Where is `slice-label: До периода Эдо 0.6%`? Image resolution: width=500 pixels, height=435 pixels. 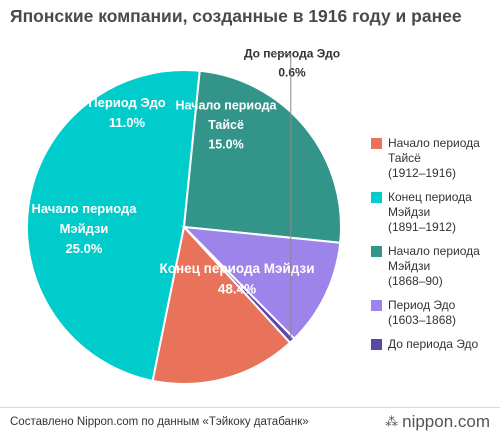
slice-label: До периода Эдо 0.6% is located at coordinates (292, 63).